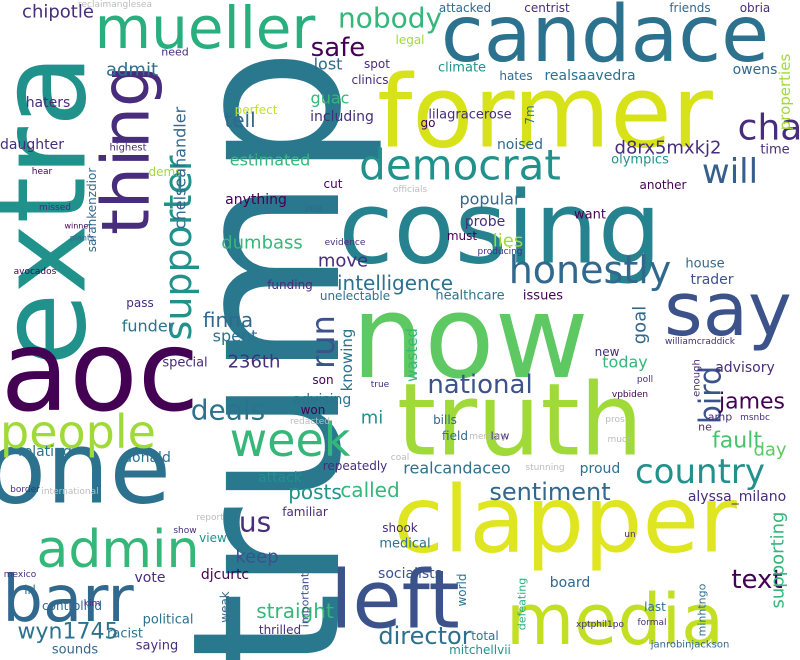 This screenshot has height=660, width=800. Describe the element at coordinates (118, 550) in the screenshot. I see `word: admin` at that location.